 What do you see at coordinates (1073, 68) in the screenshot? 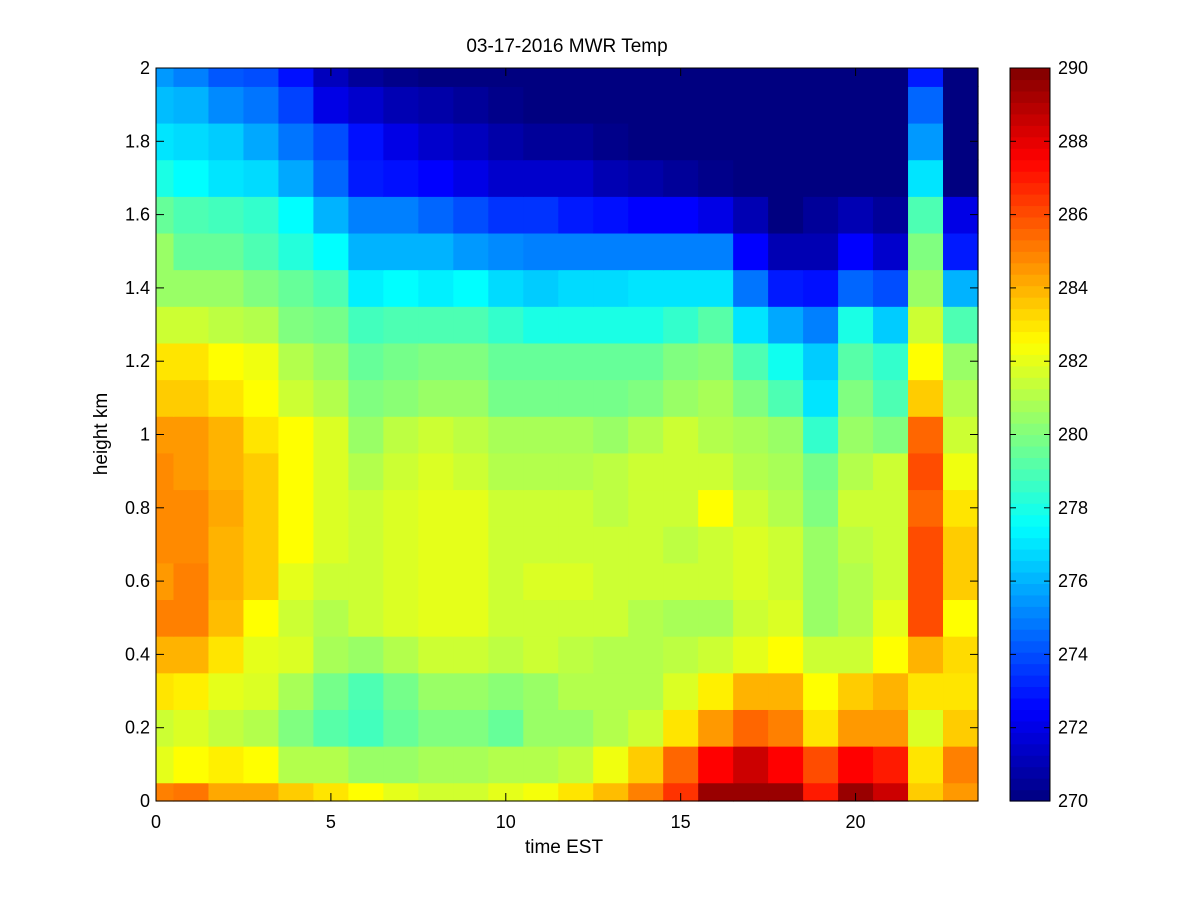
I see `colorbar-tick-label: 290` at bounding box center [1073, 68].